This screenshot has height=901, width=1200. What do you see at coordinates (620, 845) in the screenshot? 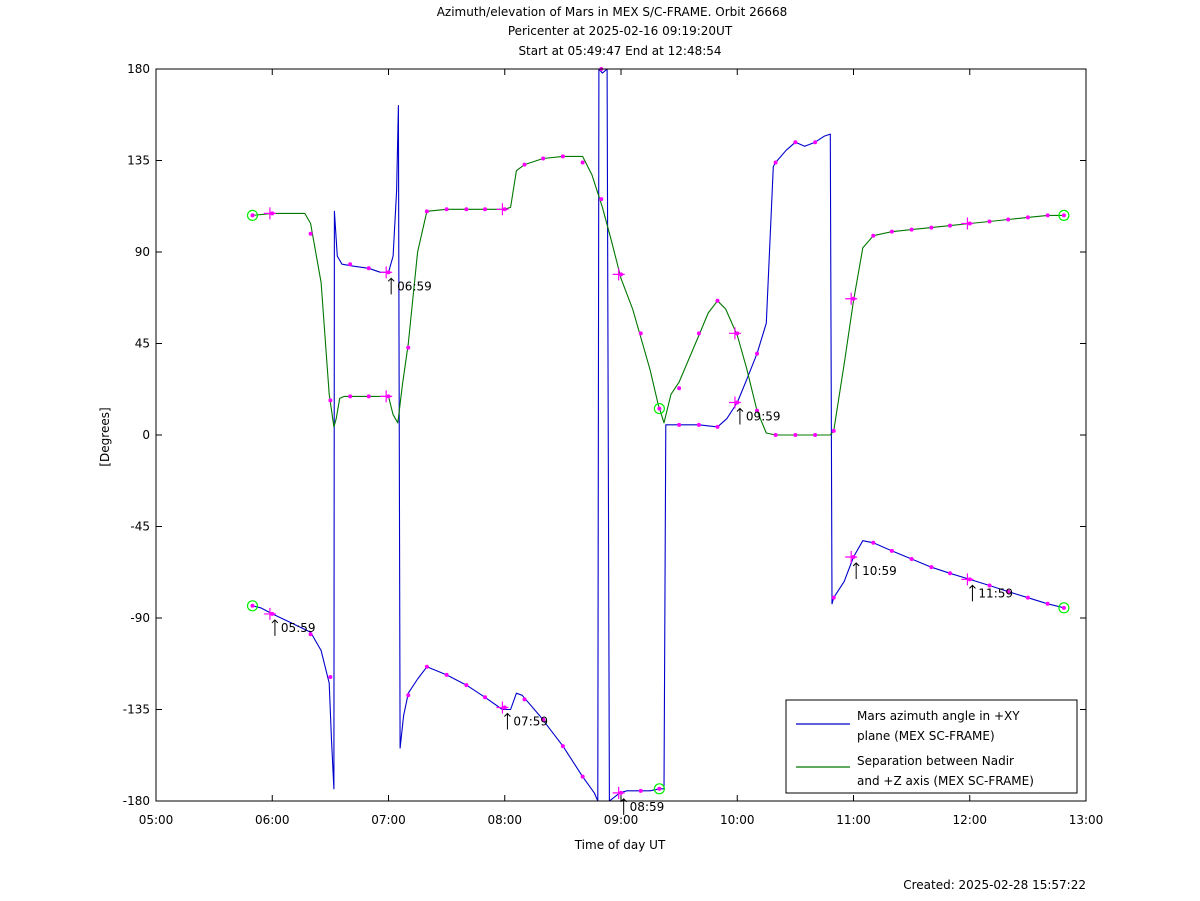
I see `x-axis-label: Time of day UT` at bounding box center [620, 845].